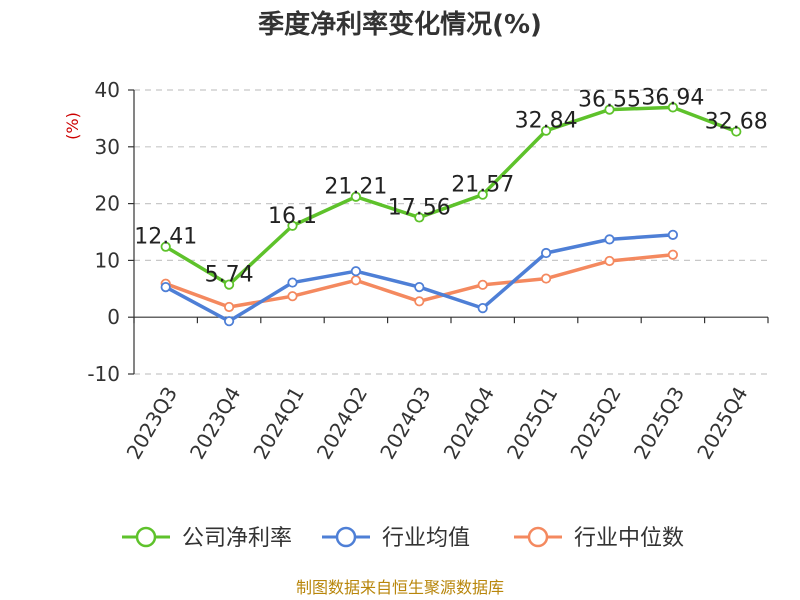 The width and height of the screenshot is (800, 600). Describe the element at coordinates (482, 185) in the screenshot. I see `data-label: 21.57` at that location.